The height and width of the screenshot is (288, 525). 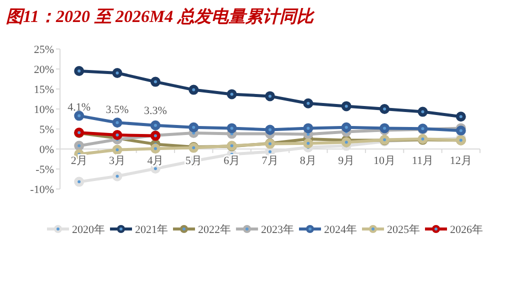 What do you see at coordinates (466, 230) in the screenshot?
I see `legend-label: 2026年` at bounding box center [466, 230].